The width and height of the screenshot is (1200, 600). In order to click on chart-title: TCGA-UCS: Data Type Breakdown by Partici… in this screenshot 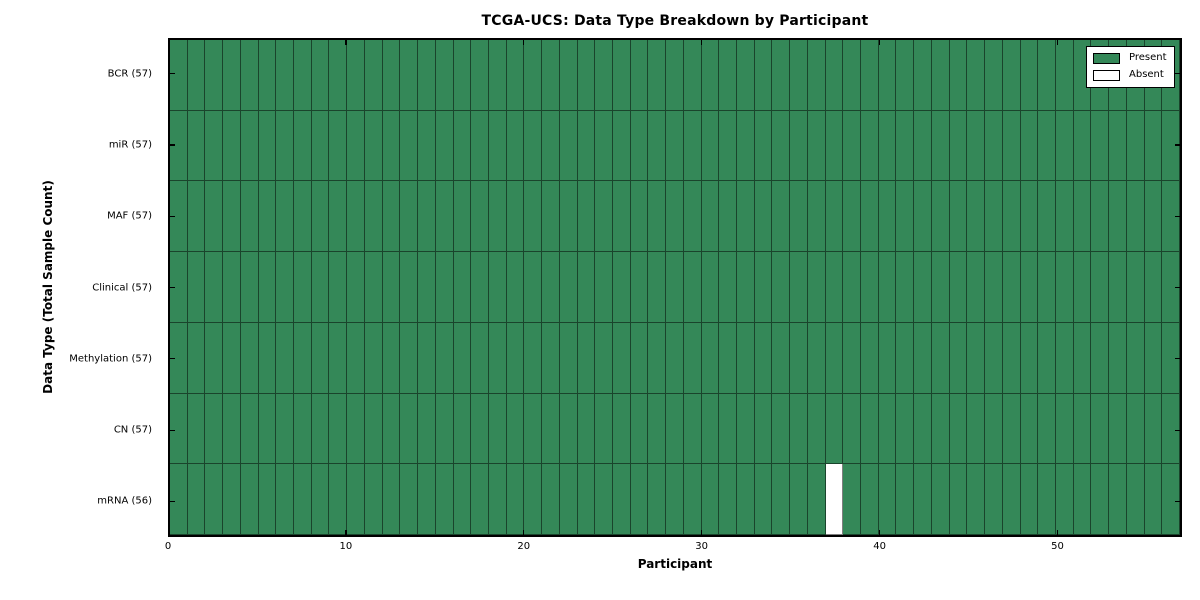, I will do `click(675, 21)`.